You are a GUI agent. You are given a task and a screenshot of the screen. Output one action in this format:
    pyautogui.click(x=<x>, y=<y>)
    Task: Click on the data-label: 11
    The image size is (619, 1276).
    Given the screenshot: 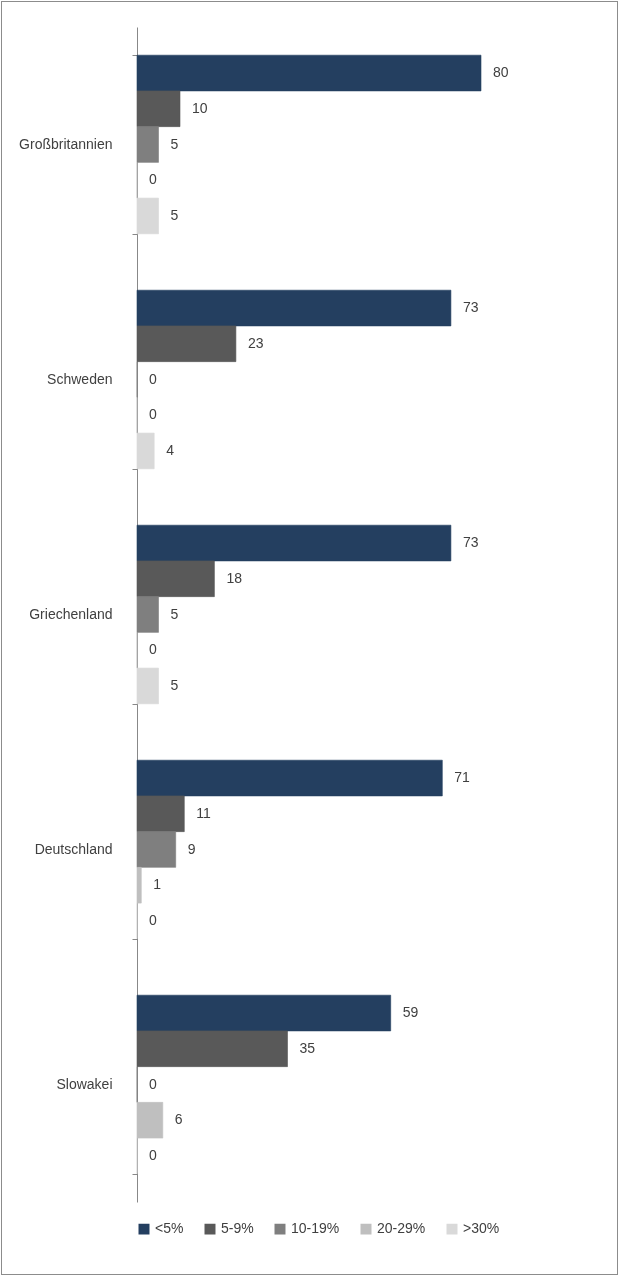 What is the action you would take?
    pyautogui.click(x=204, y=812)
    